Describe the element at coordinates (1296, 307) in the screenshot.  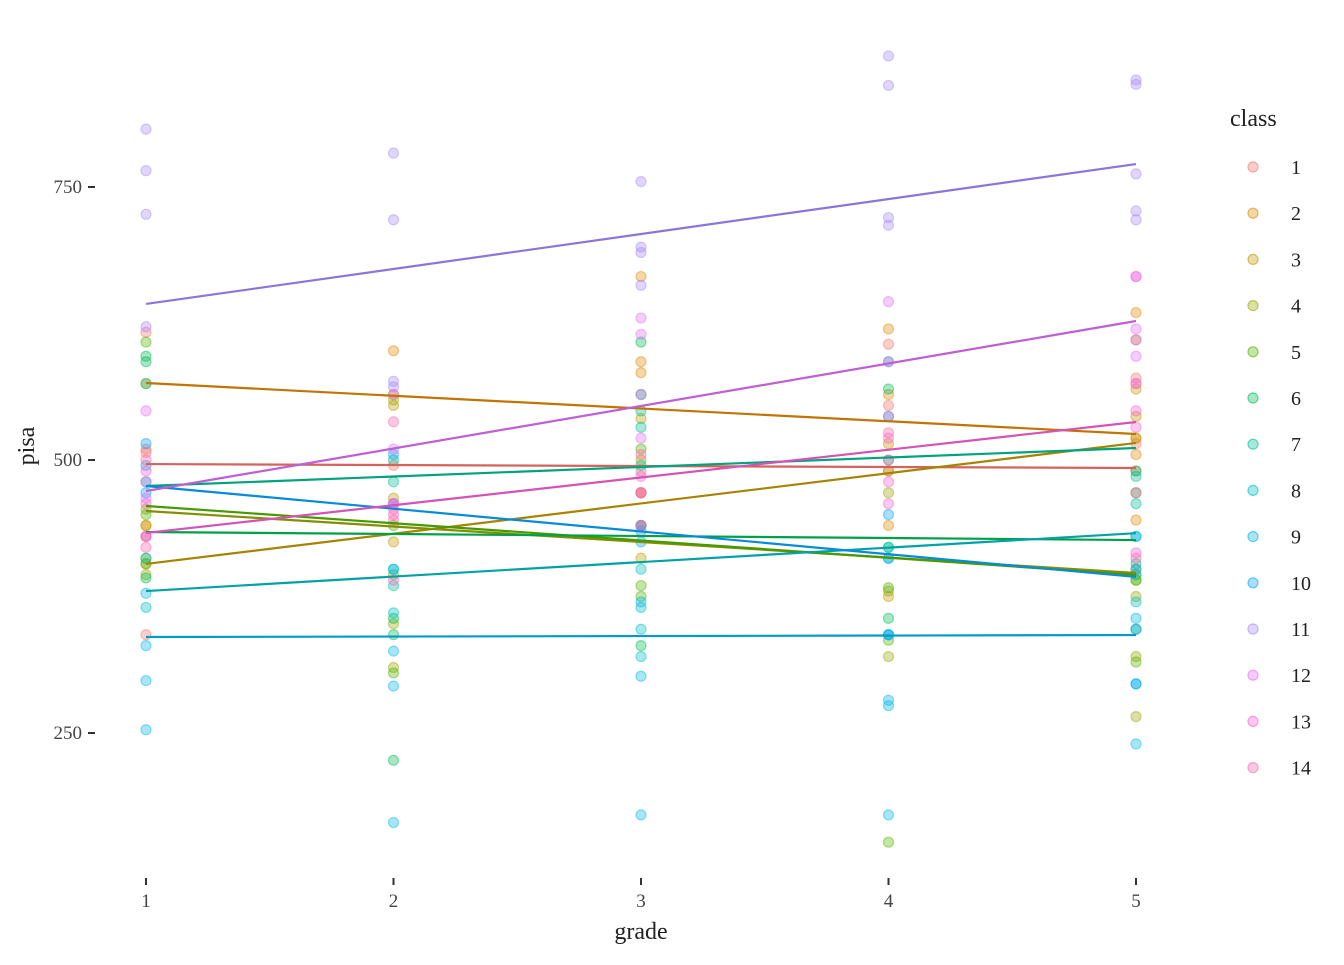
I see `legend-label-4: 4` at that location.